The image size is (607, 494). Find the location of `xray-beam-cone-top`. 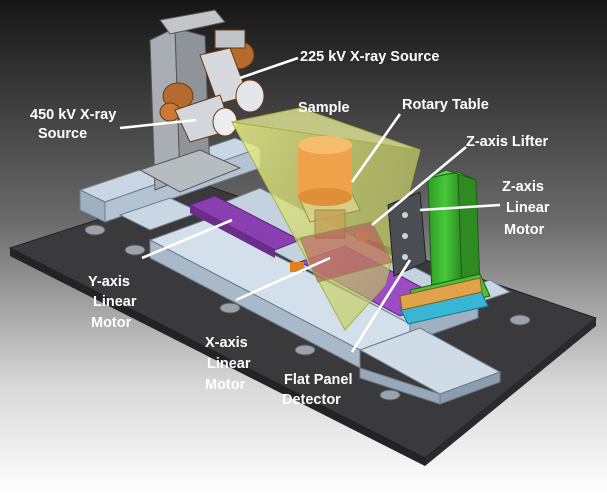

xray-beam-cone-top is located at coordinates (326, 129).